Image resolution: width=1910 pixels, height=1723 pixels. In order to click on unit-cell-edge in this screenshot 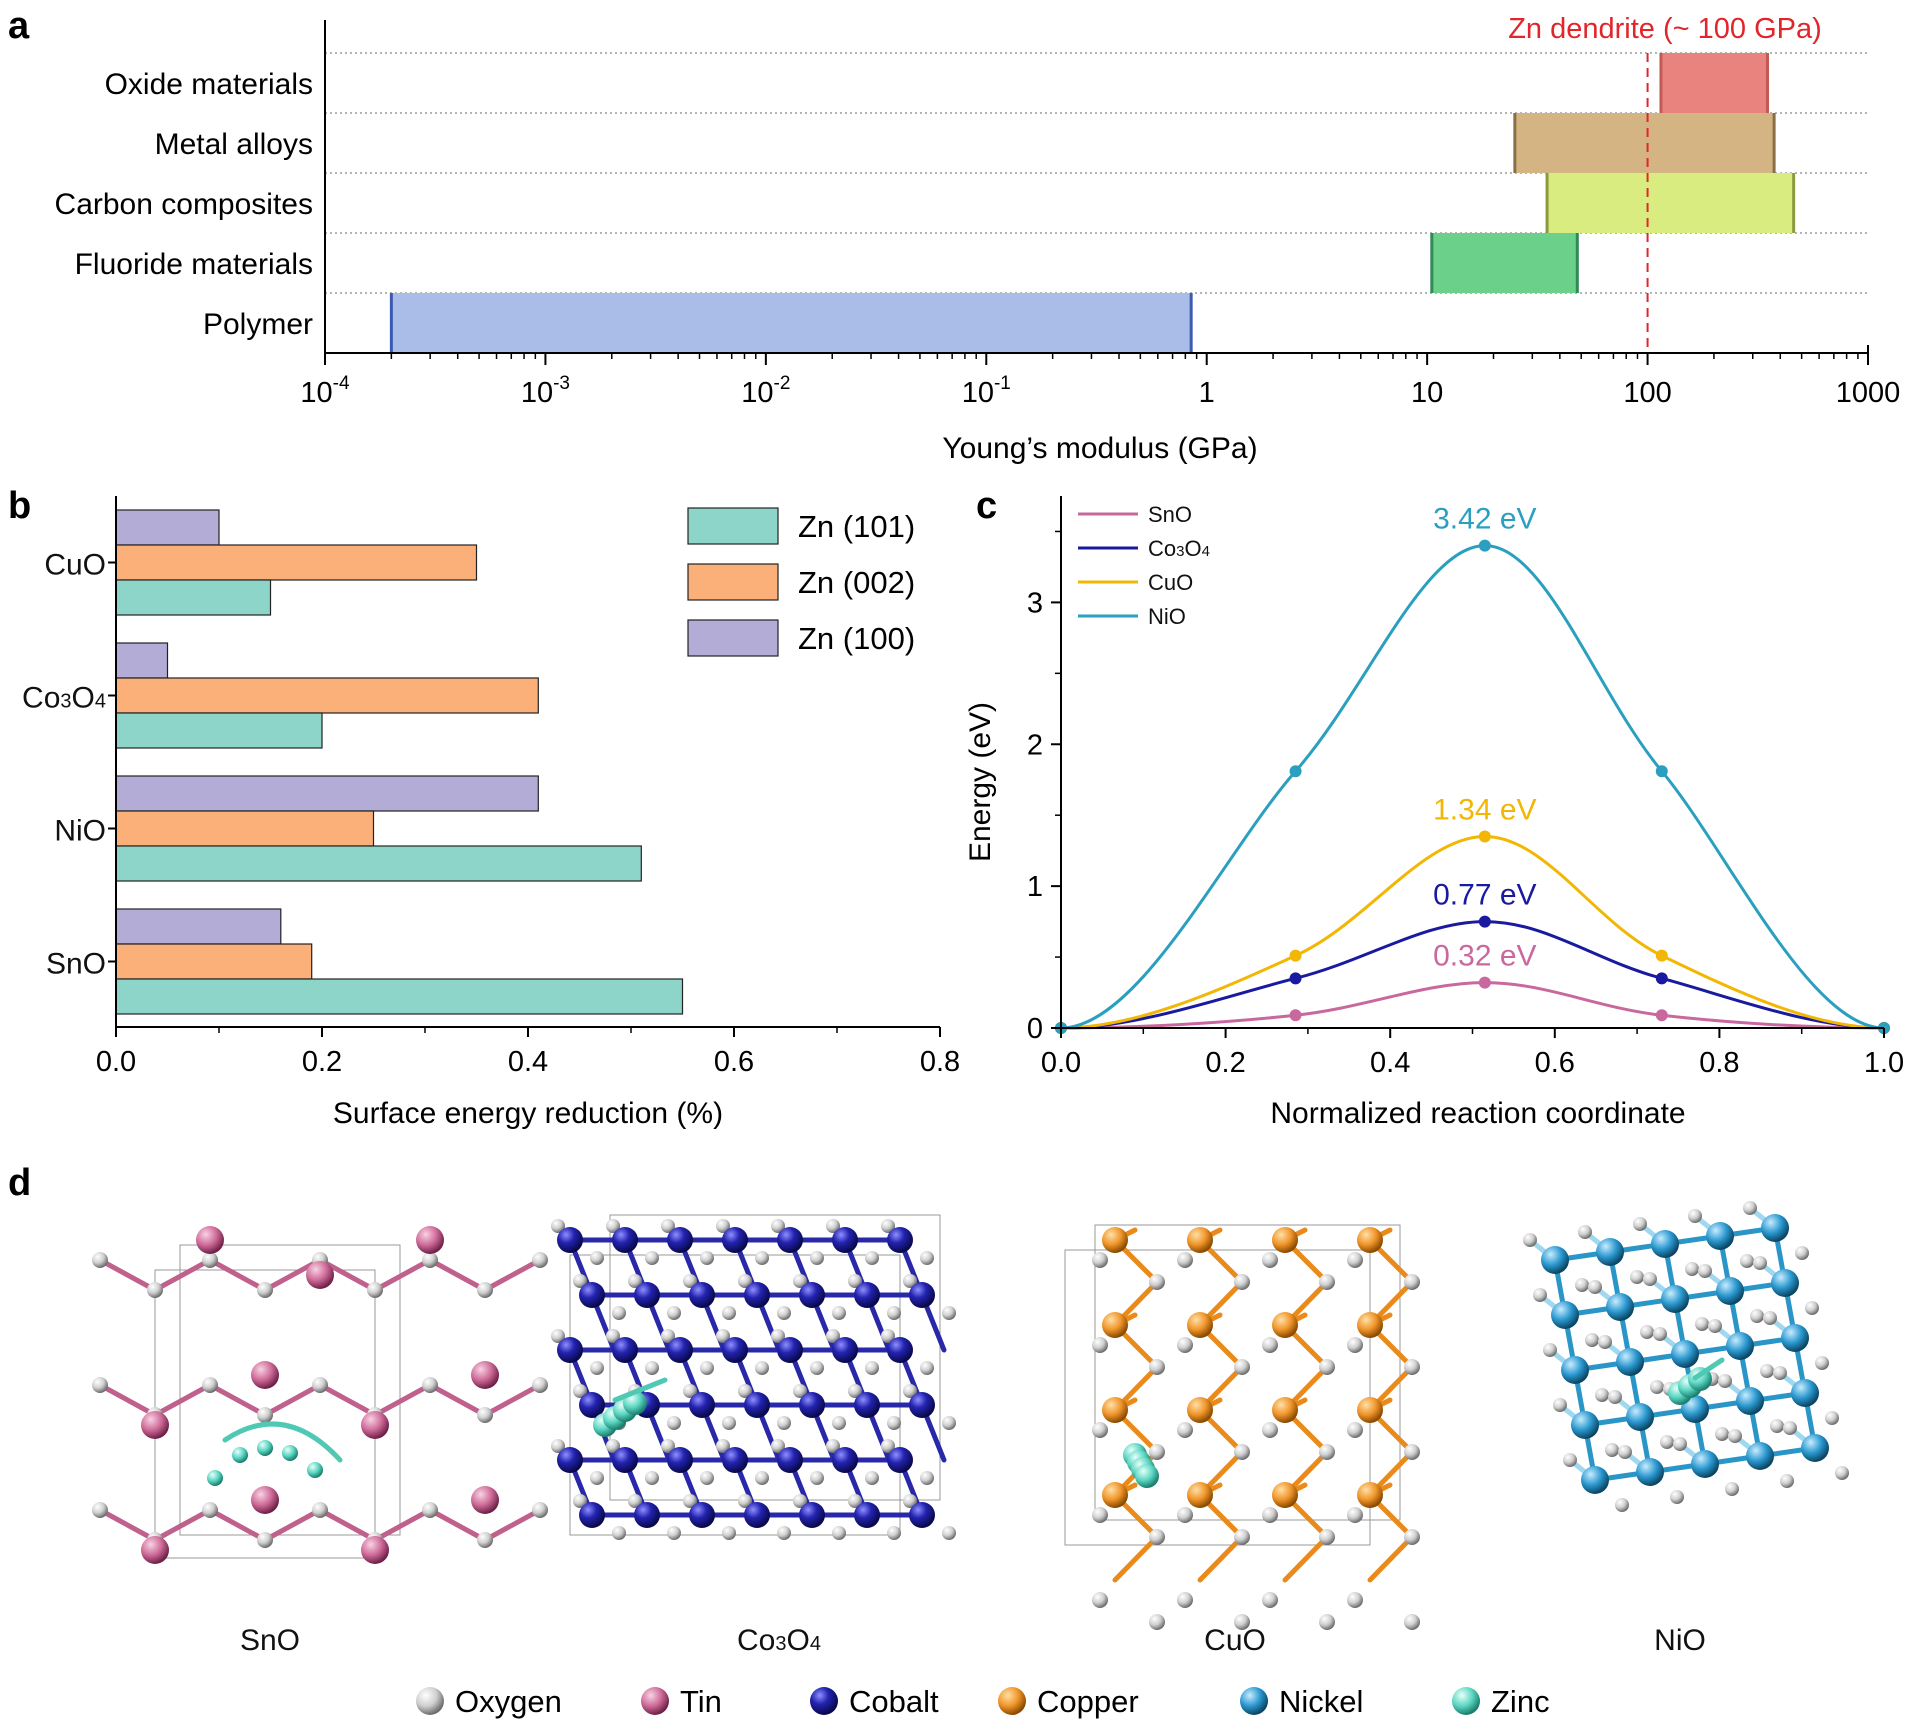, I will do `click(290, 1390)`.